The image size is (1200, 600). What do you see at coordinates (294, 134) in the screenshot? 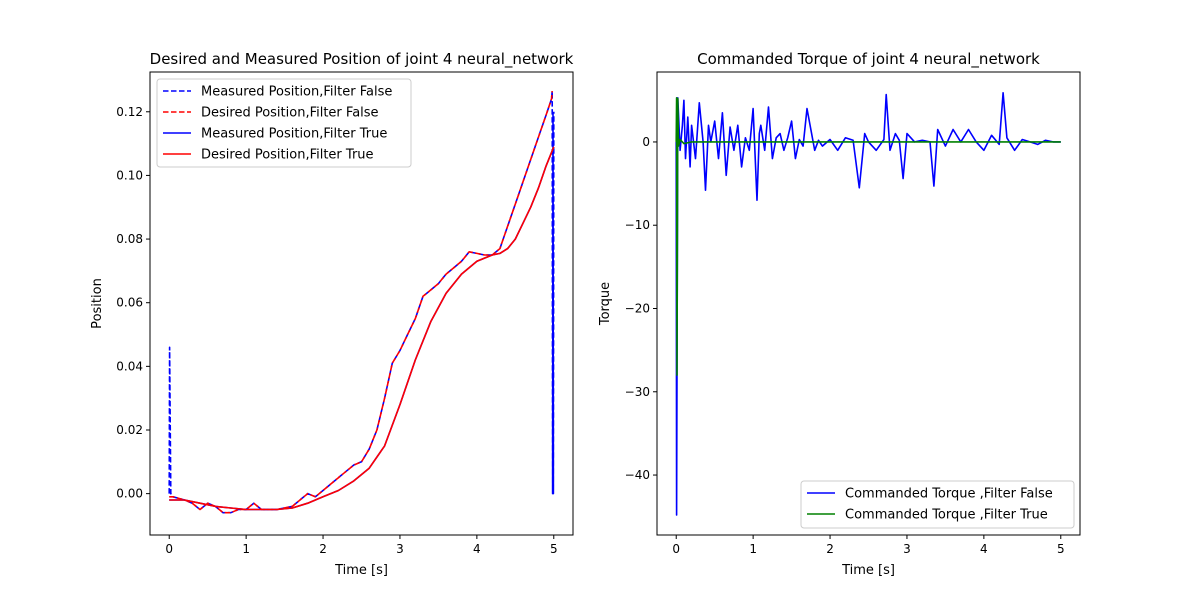
I see `position-legend-label: Measured Position,Filter True` at bounding box center [294, 134].